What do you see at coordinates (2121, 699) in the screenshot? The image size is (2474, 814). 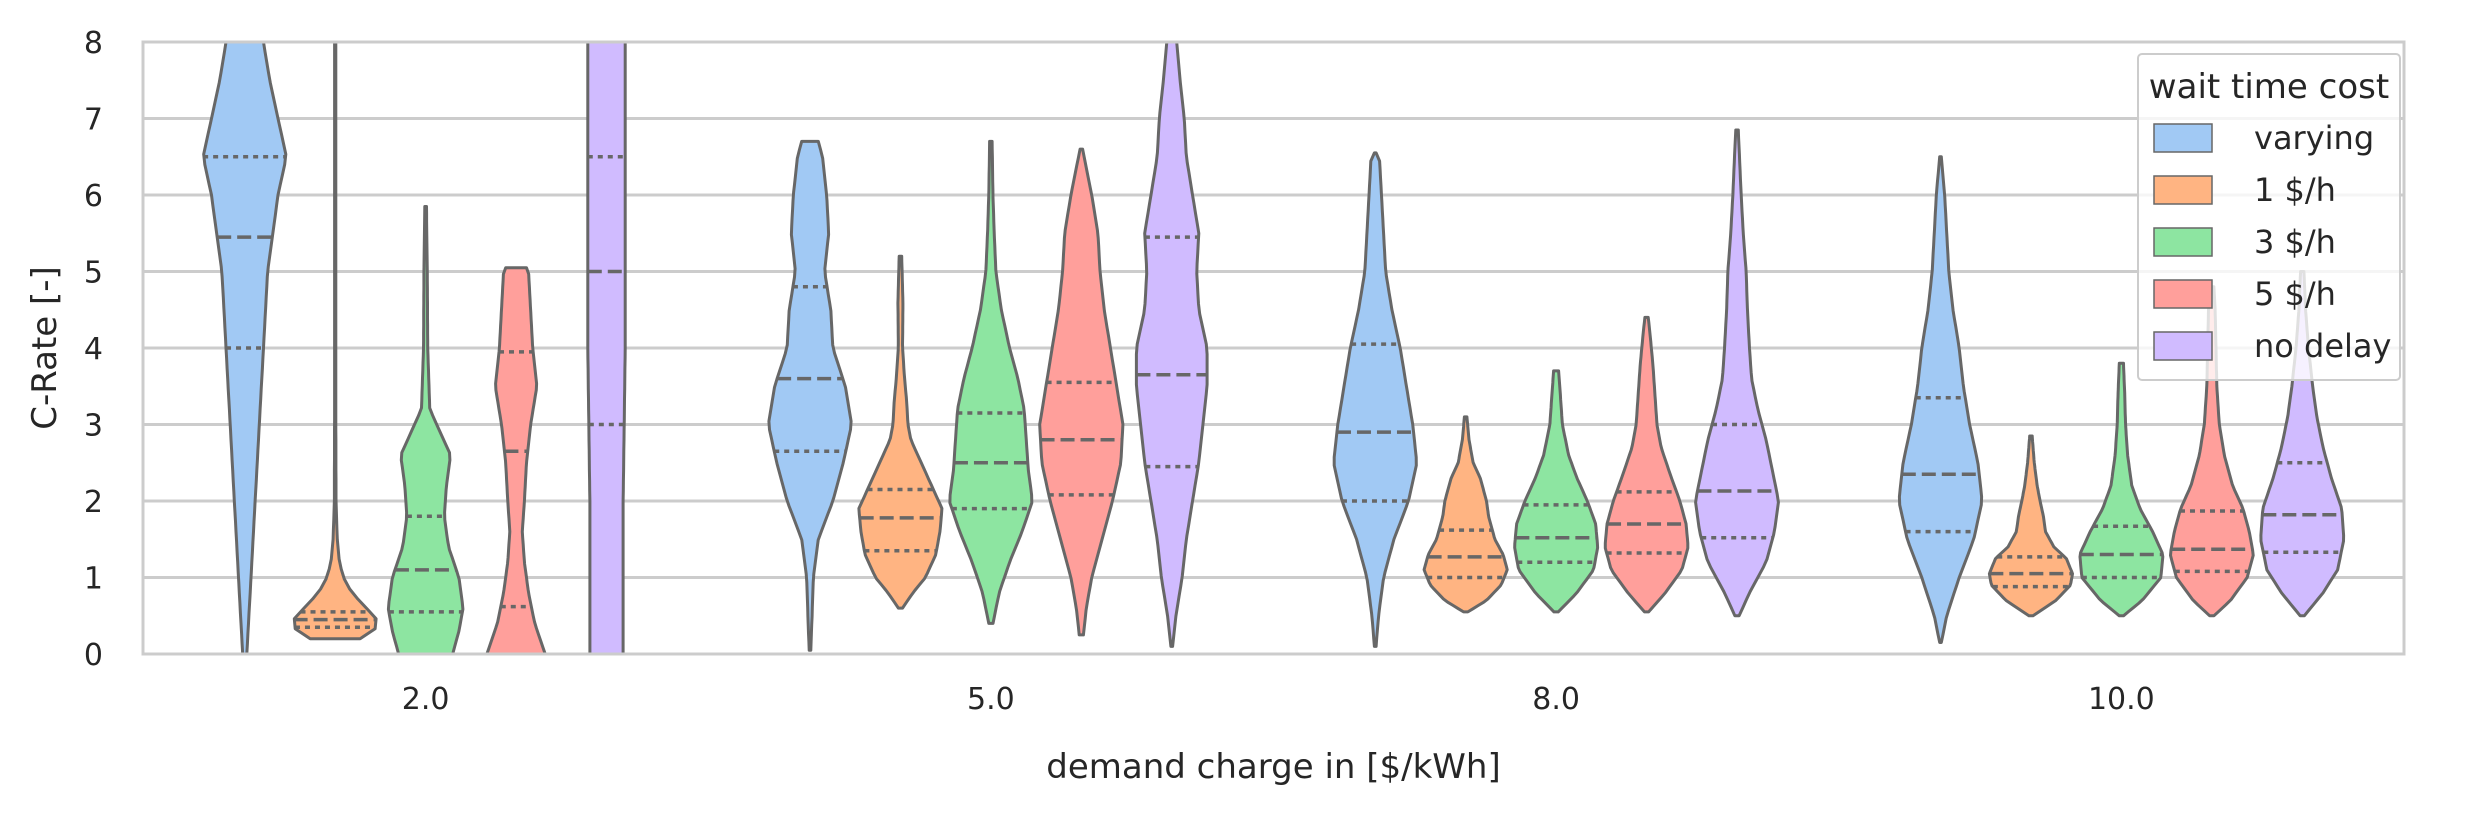 I see `x-tick-label: 10.0` at bounding box center [2121, 699].